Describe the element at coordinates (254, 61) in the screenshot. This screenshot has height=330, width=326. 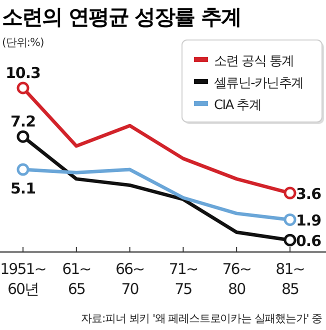
I see `legend-label: 소련 공식 통계` at that location.